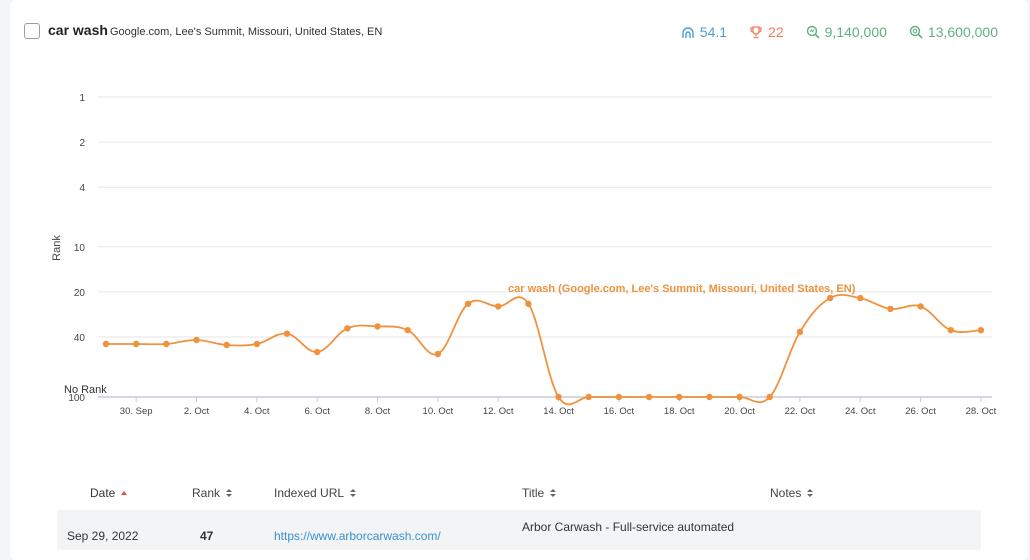  Describe the element at coordinates (309, 493) in the screenshot. I see `url-column-label: Indexed URL` at that location.